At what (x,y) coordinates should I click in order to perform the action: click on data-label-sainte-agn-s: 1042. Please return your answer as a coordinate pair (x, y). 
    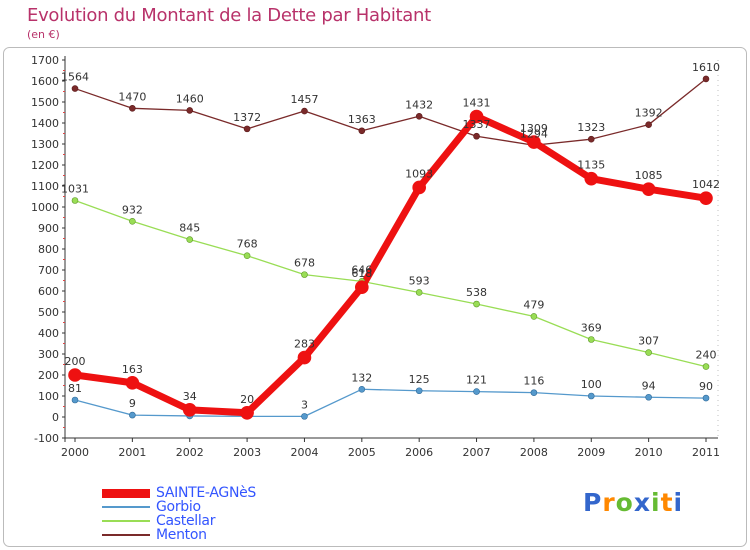
    Looking at the image, I should click on (706, 184).